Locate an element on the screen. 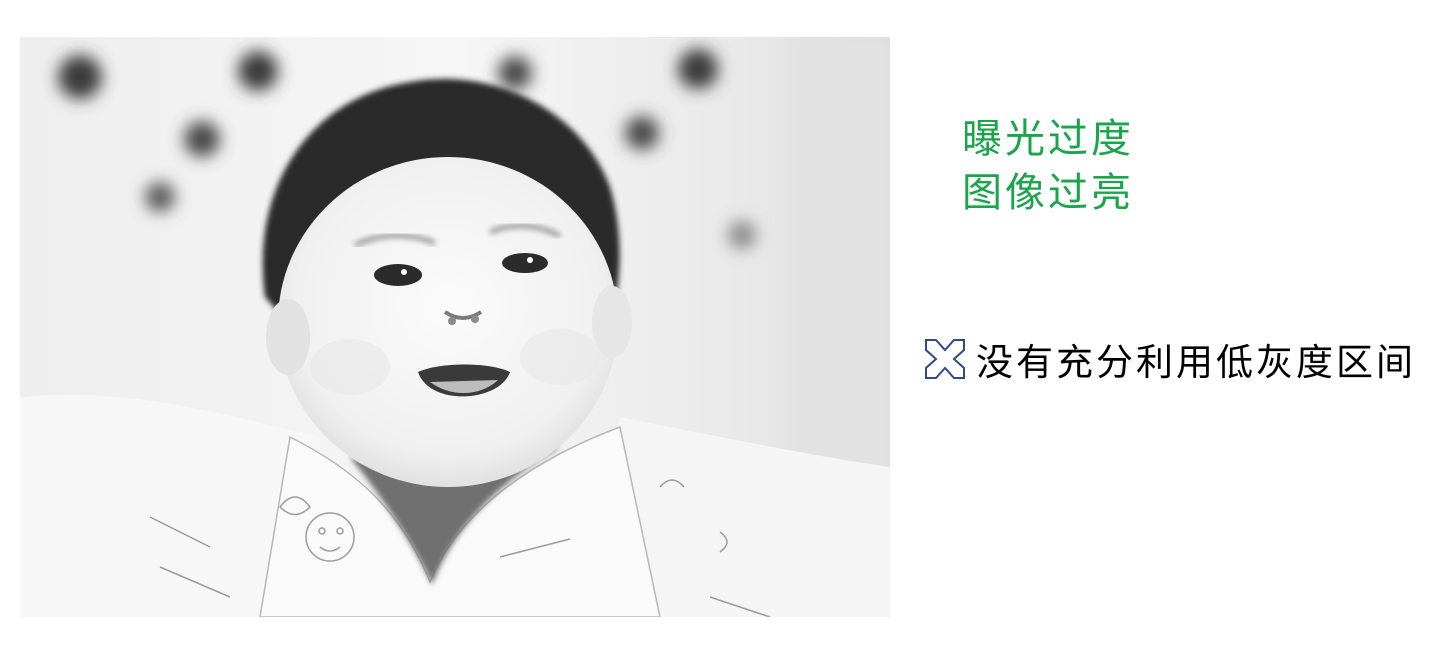  annotation-block: 曝光过度 图像过亮 is located at coordinates (1112, 166).